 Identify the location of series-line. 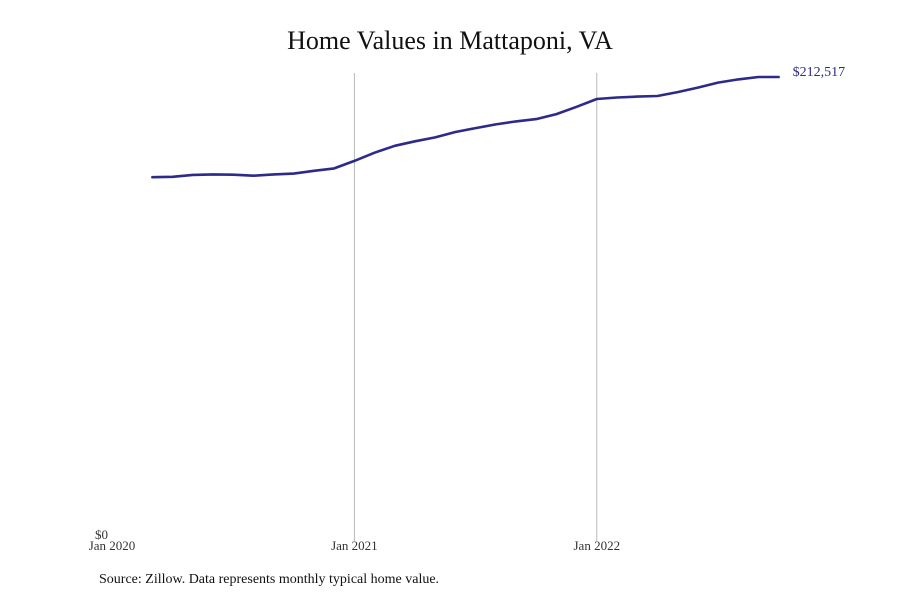
(465, 127).